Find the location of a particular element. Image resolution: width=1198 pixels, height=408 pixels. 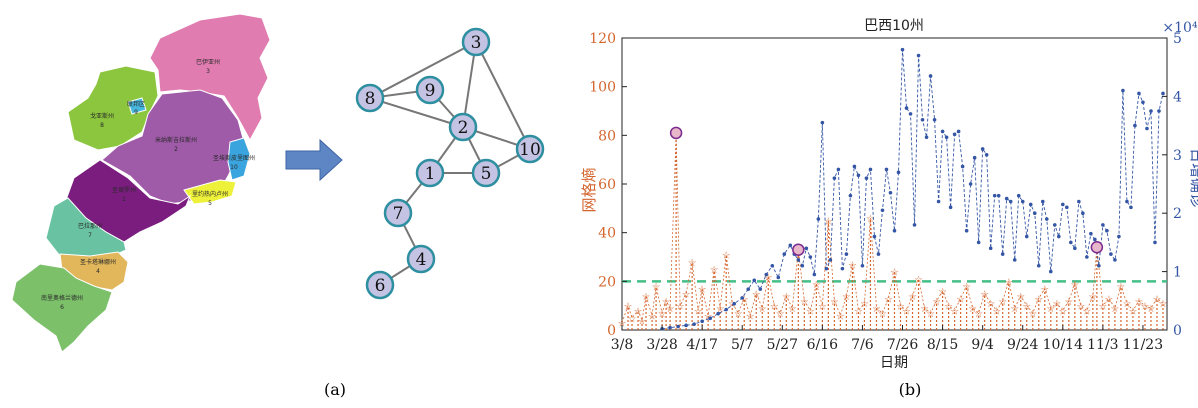

chart-title: 巴西10州 is located at coordinates (894, 26).